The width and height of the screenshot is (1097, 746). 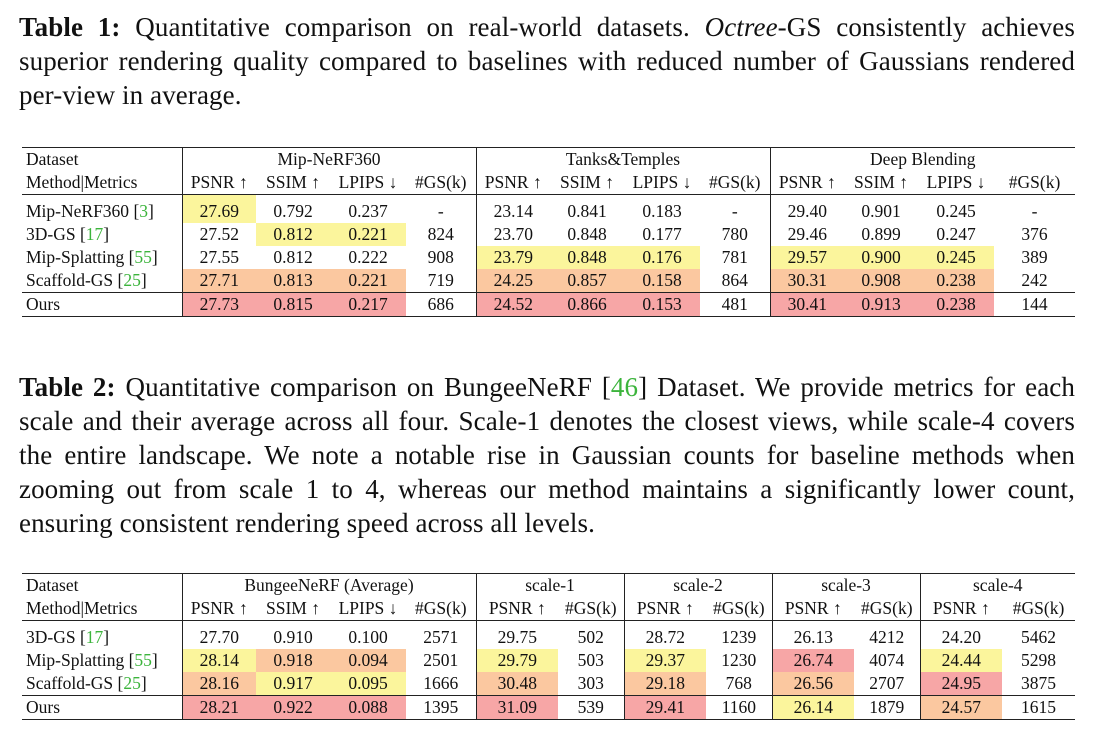 What do you see at coordinates (512, 208) in the screenshot?
I see `table-cell: 23.14` at bounding box center [512, 208].